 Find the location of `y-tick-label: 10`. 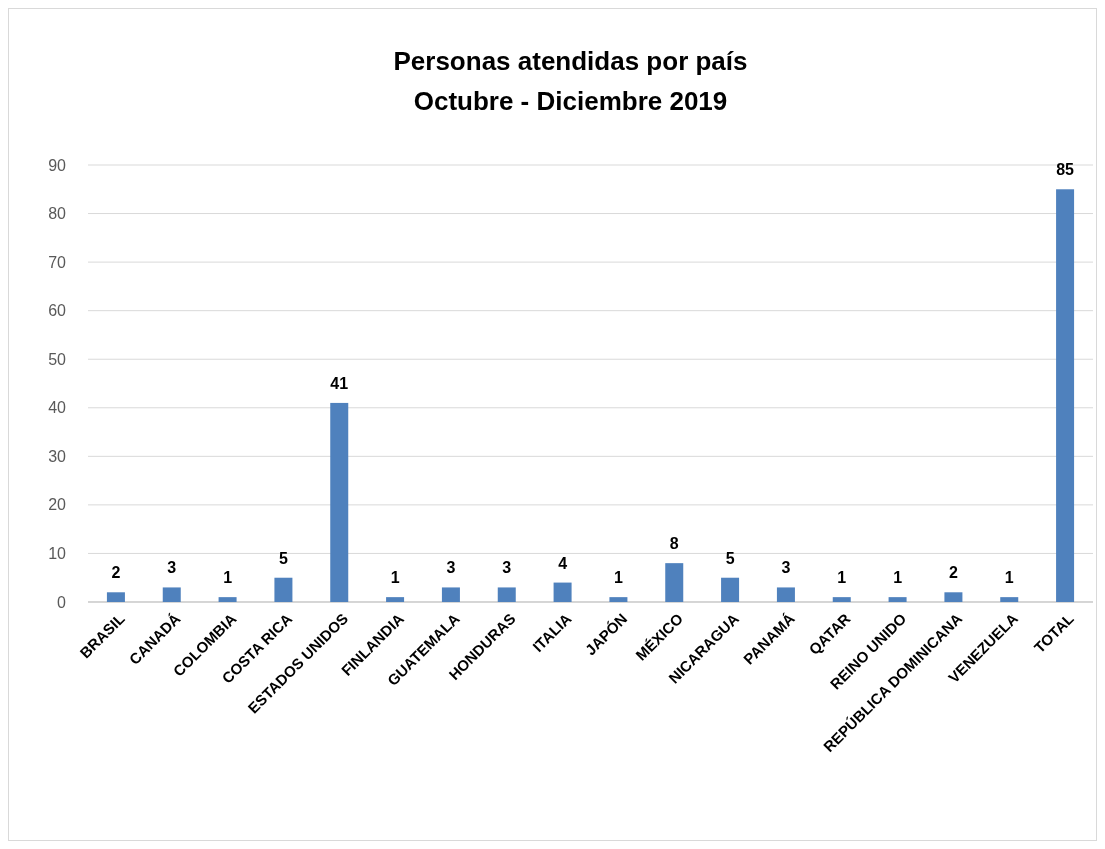

y-tick-label: 10 is located at coordinates (57, 554).